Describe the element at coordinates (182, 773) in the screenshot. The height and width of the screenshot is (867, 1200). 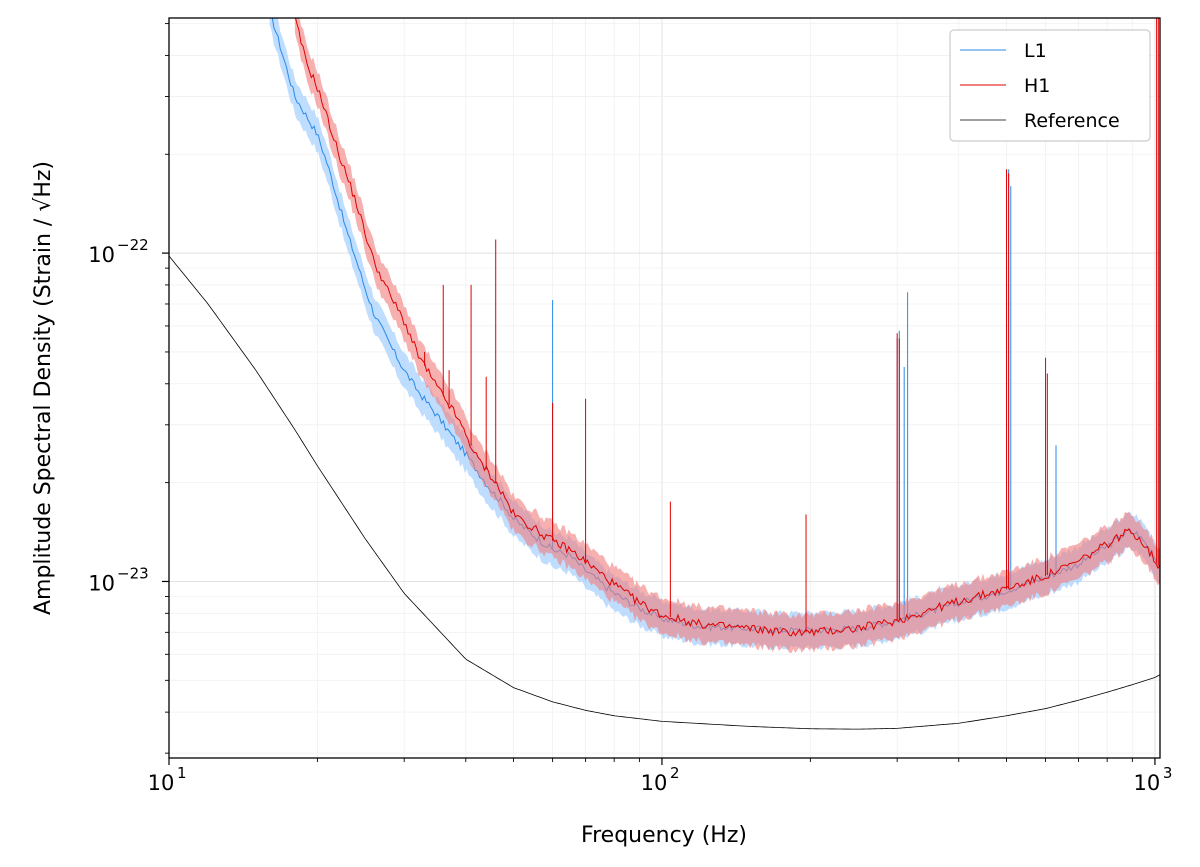
I see `x-tick-exponent: 1` at that location.